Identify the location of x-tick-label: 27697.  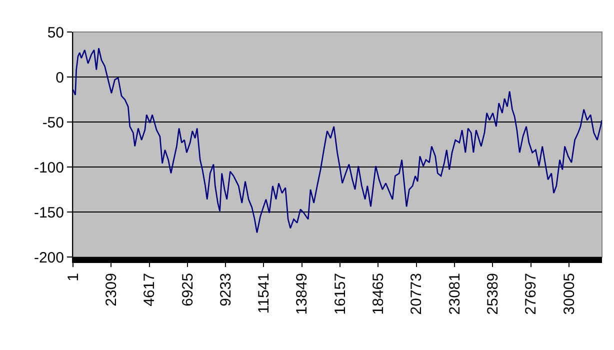
(531, 294).